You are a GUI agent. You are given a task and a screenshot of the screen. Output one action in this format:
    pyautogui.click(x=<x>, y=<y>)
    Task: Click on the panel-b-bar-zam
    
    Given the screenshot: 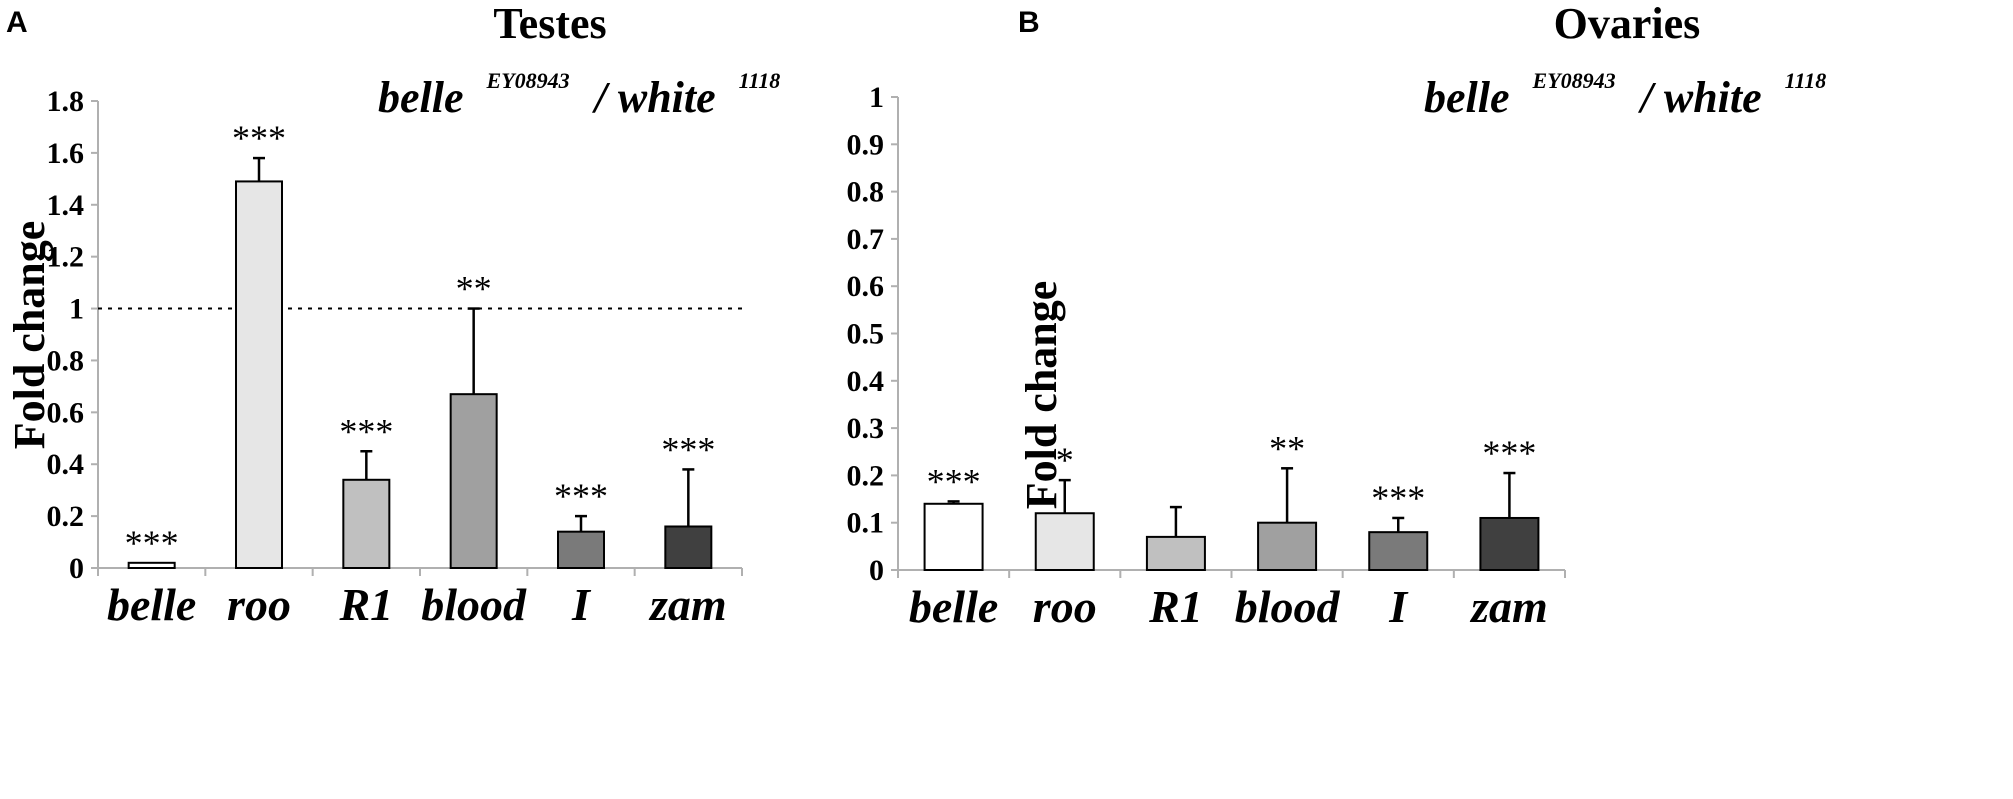 What is the action you would take?
    pyautogui.click(x=1509, y=543)
    